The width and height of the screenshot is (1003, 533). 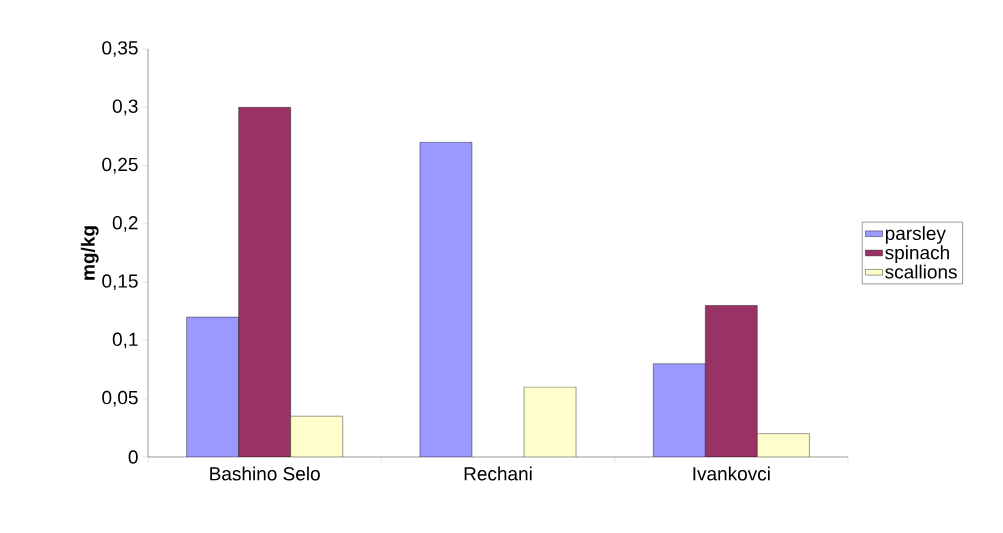 I want to click on legend-label: parsley, so click(x=915, y=235).